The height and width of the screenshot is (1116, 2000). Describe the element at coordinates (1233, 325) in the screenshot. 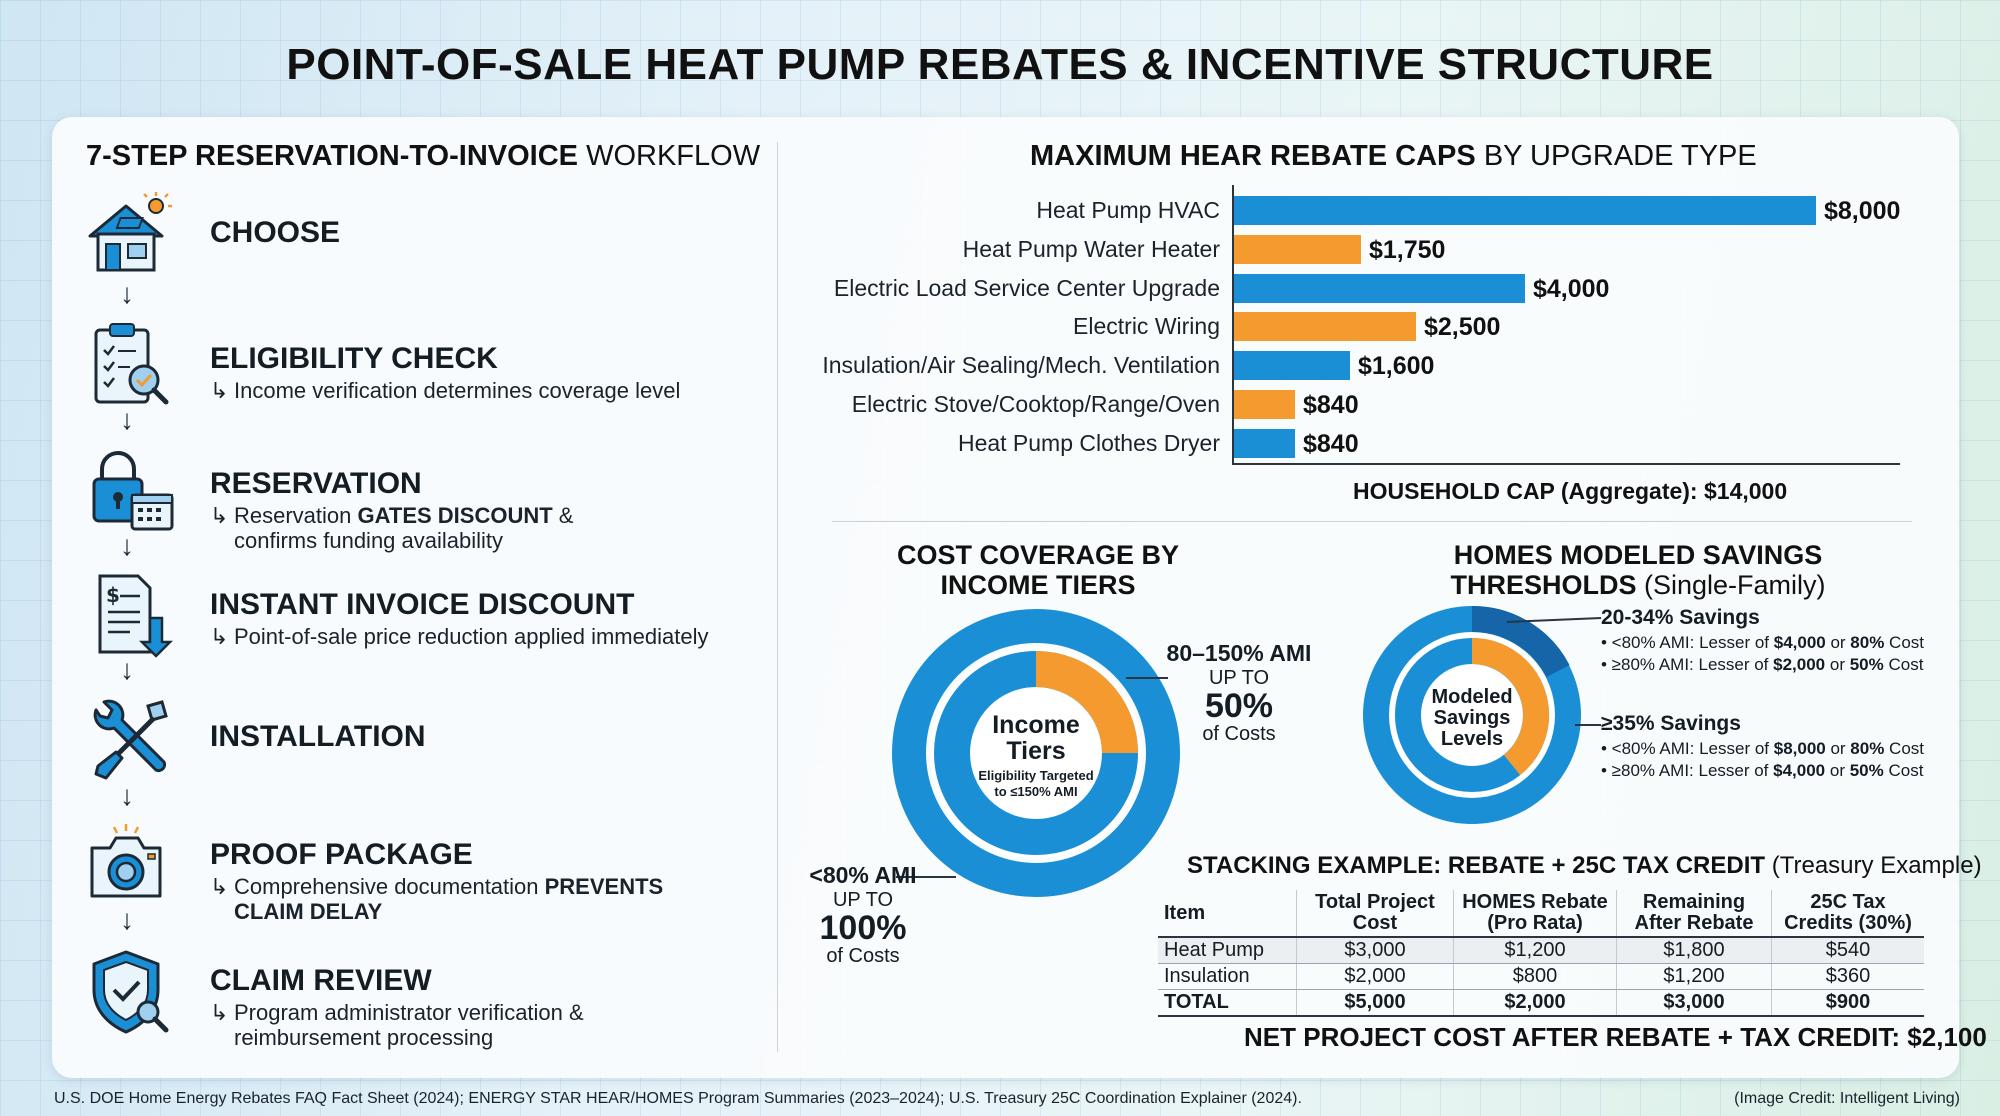

I see `y-axis-line` at that location.